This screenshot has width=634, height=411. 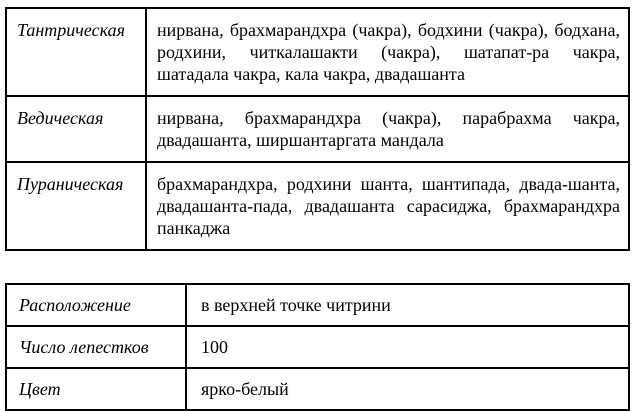 I want to click on table-row: Число лепестков 100, so click(x=317, y=347).